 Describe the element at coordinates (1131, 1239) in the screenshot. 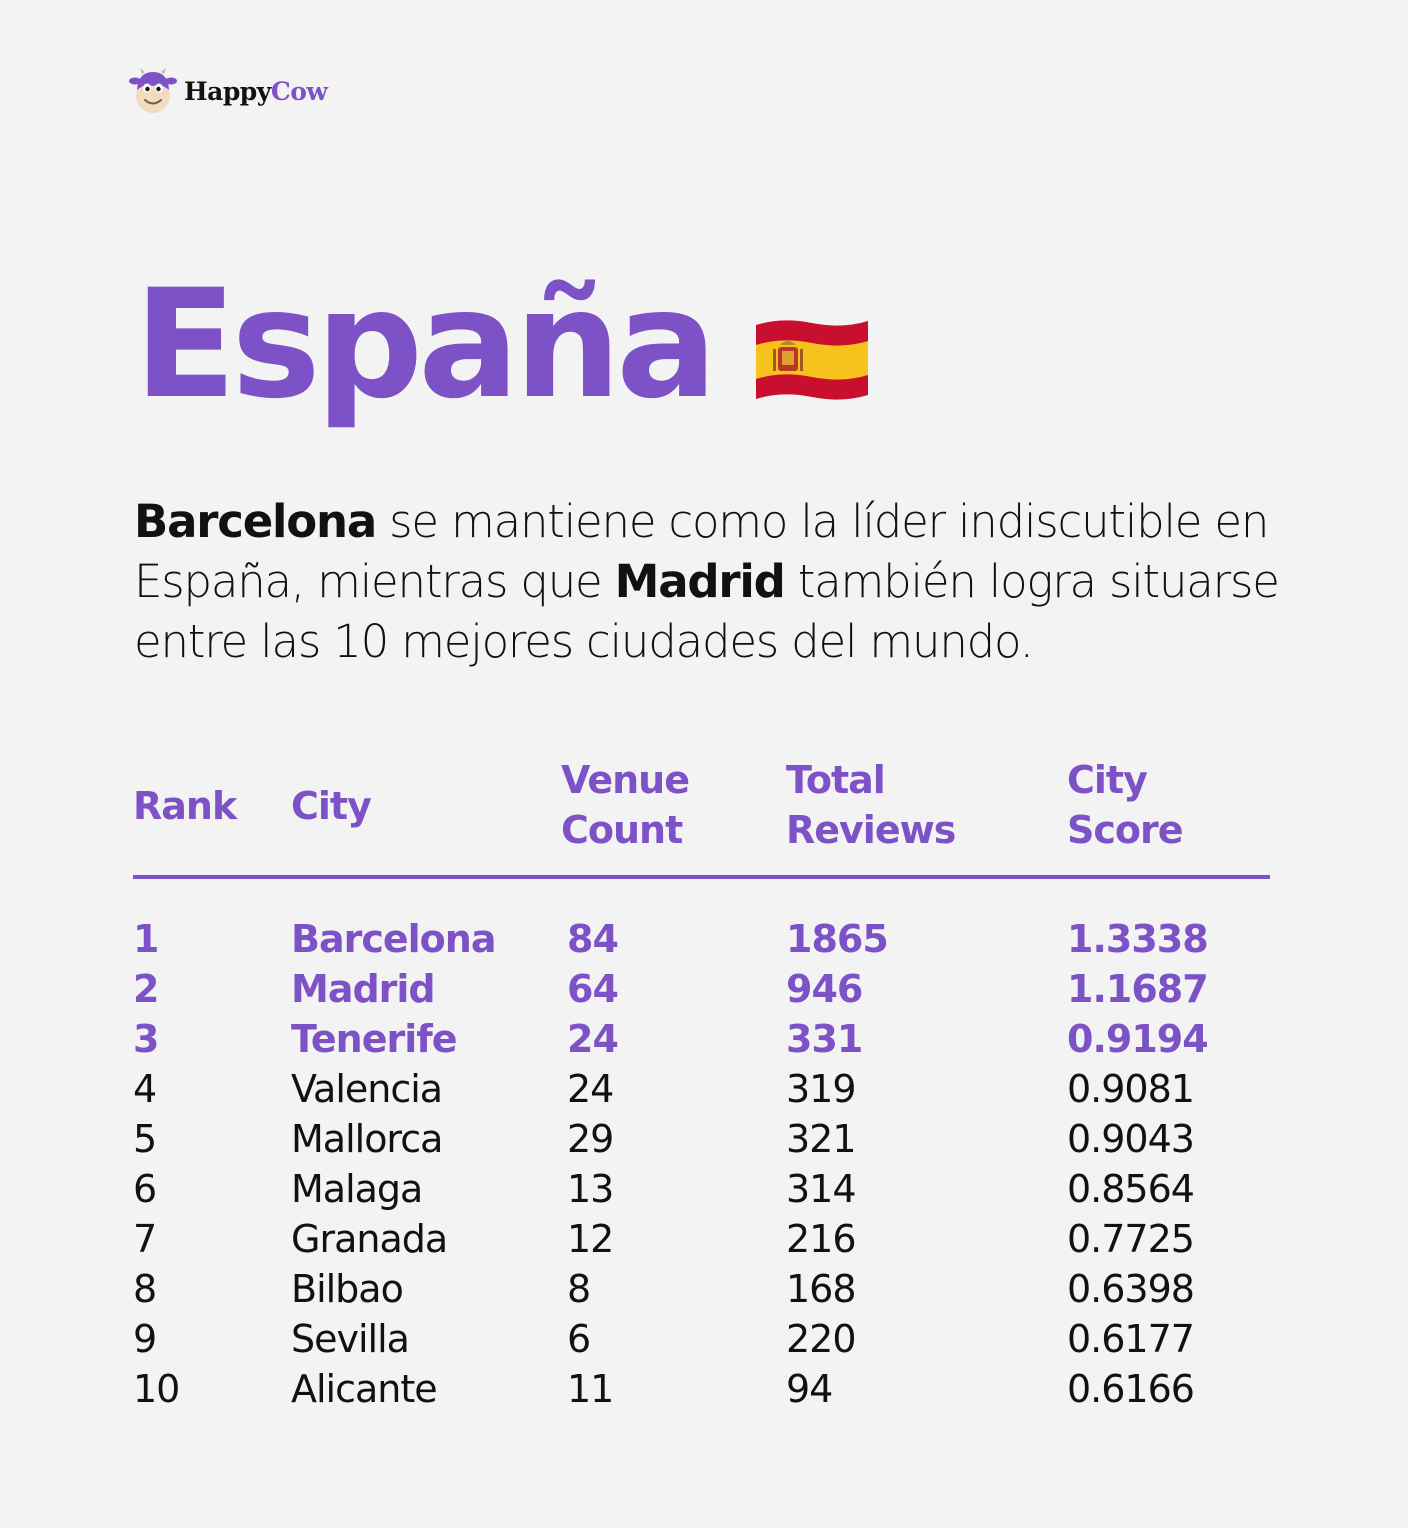

I see `cell-city-score: 0.7725` at that location.